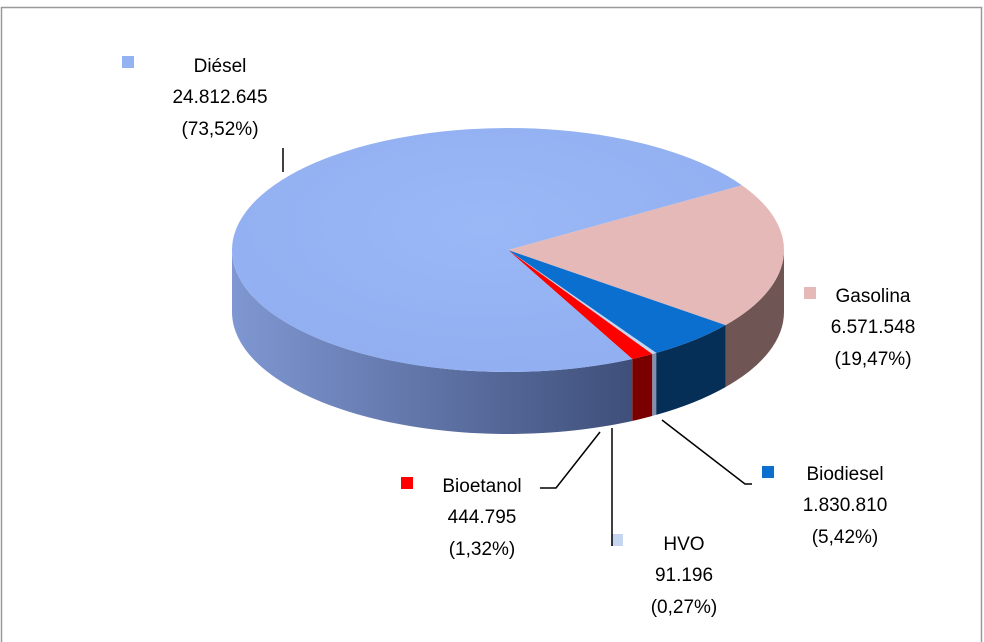 Image resolution: width=984 pixels, height=642 pixels. What do you see at coordinates (873, 296) in the screenshot?
I see `category-label: Gasolina` at bounding box center [873, 296].